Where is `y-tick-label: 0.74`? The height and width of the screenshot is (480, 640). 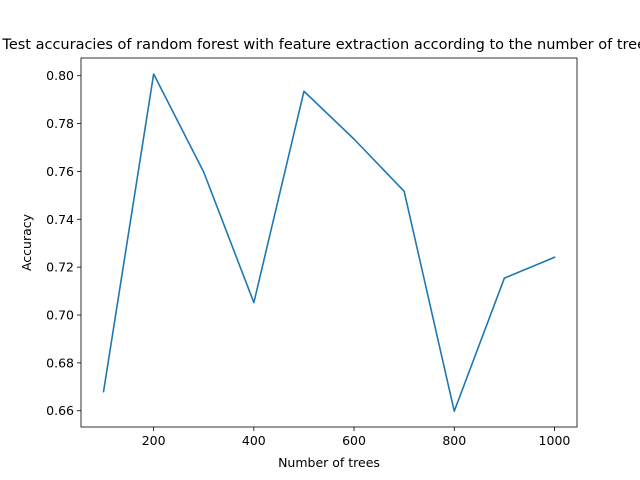
y-tick-label: 0.74 is located at coordinates (60, 219).